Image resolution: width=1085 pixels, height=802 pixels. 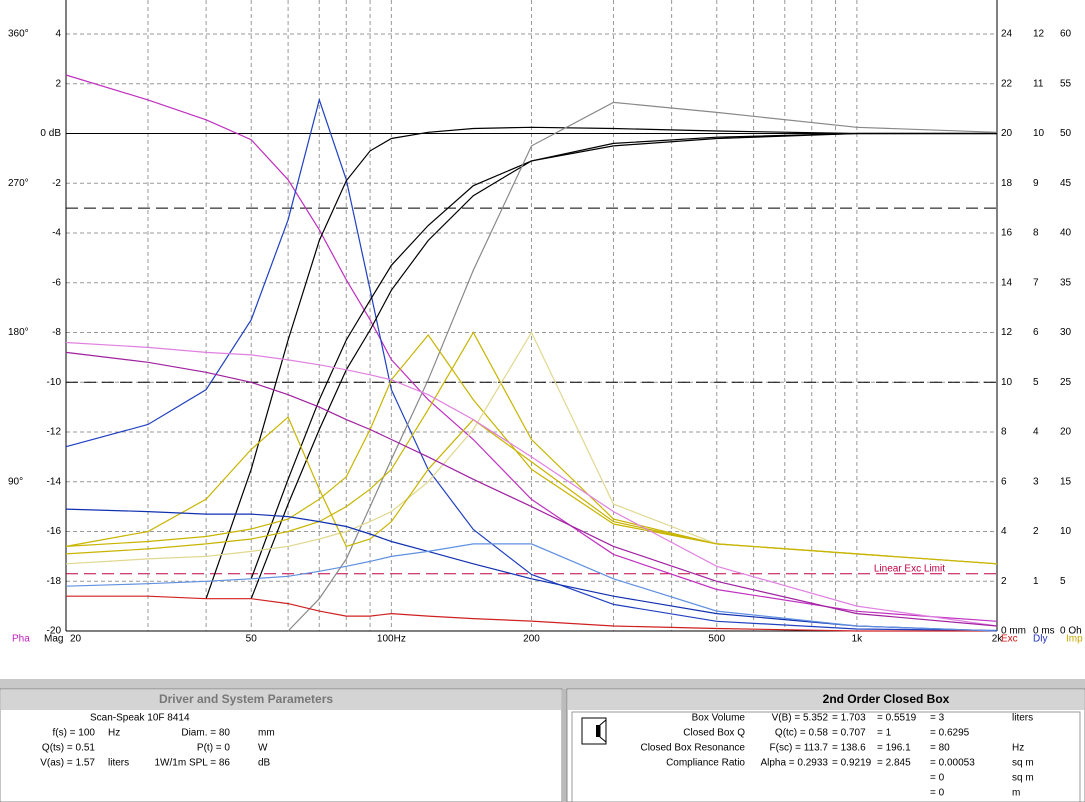 What do you see at coordinates (53, 639) in the screenshot?
I see `axis-label: Mag` at bounding box center [53, 639].